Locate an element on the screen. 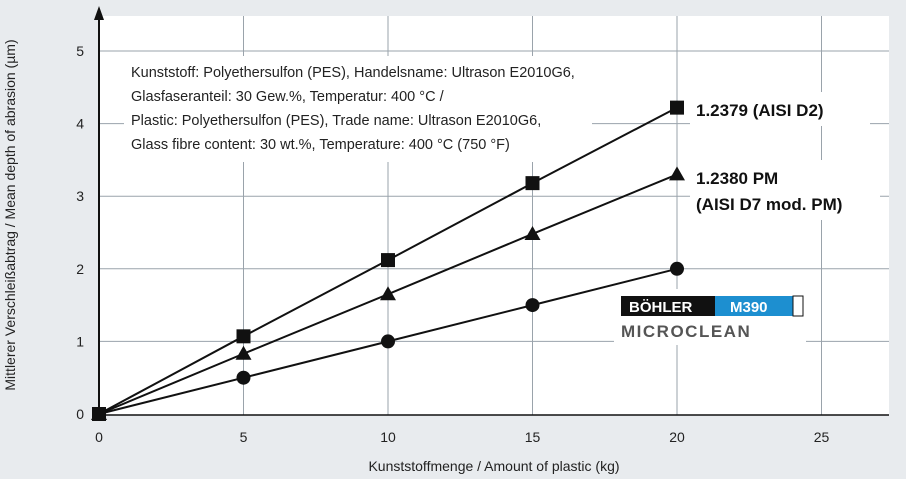  series-label-d2: 1.2379 (AISI D2) is located at coordinates (760, 110).